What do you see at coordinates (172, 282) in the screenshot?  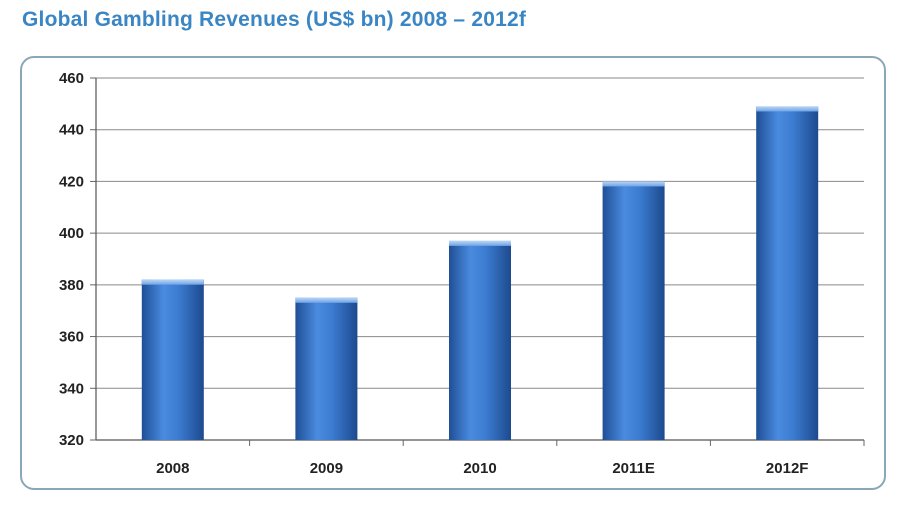 I see `bar-cap-2008` at bounding box center [172, 282].